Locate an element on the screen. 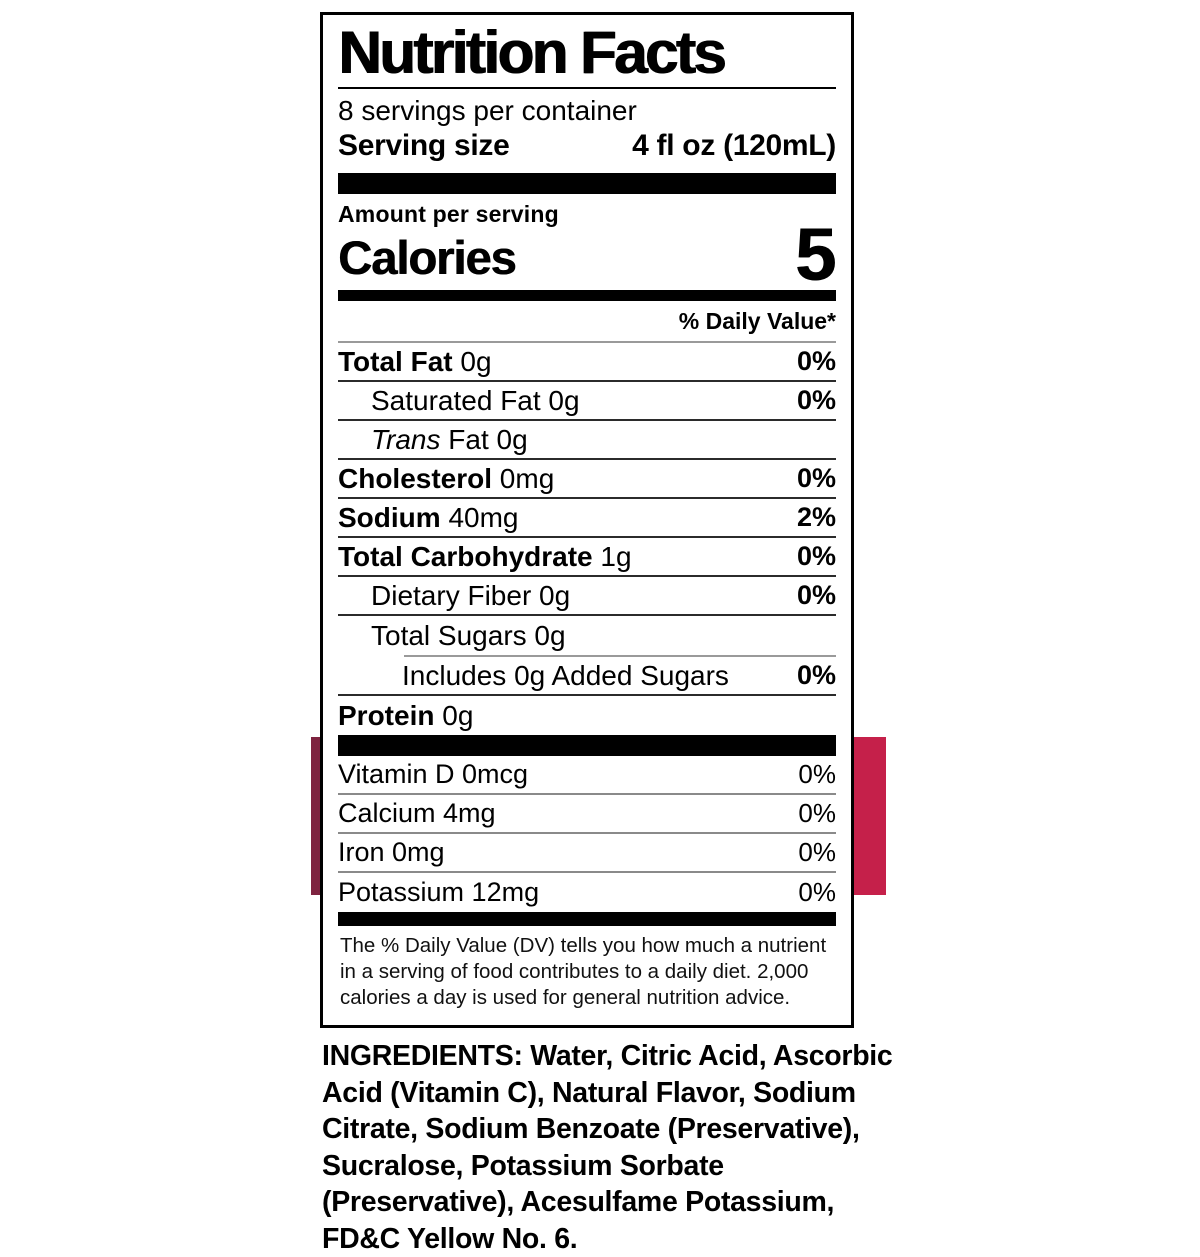  nutrient-name: Total Sugars 0g is located at coordinates (468, 635).